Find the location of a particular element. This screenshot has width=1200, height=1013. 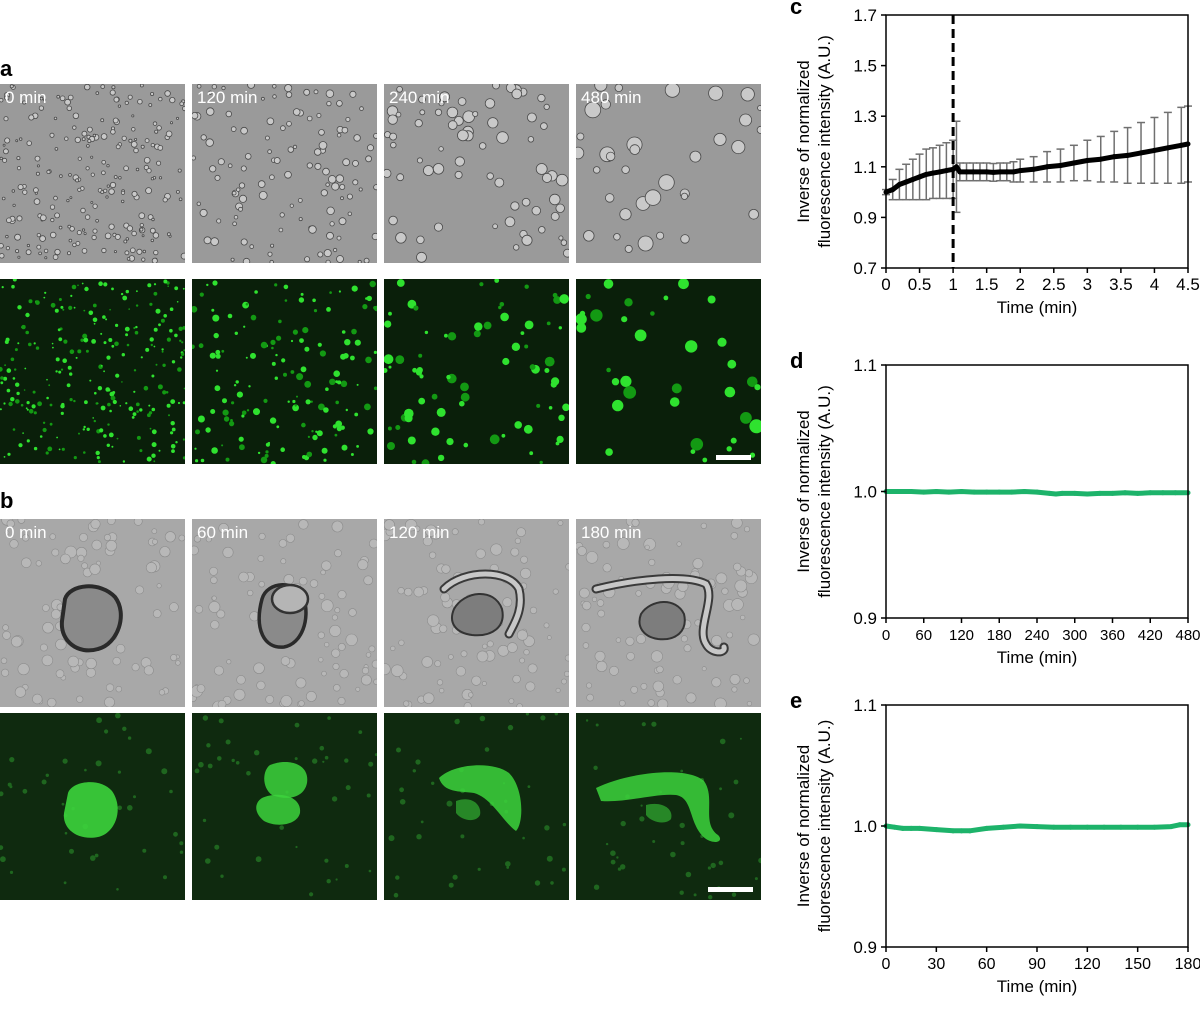

cell-image is located at coordinates (92, 802).